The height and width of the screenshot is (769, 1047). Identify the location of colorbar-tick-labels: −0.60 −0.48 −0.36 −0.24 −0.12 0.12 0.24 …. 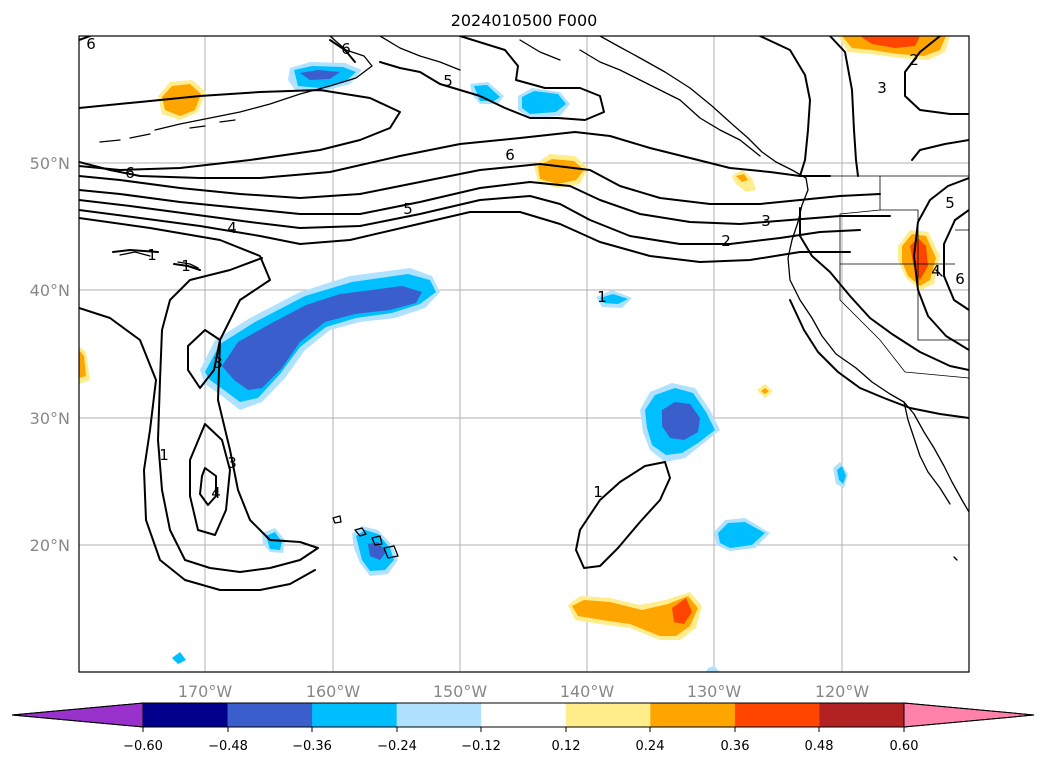
(520, 746).